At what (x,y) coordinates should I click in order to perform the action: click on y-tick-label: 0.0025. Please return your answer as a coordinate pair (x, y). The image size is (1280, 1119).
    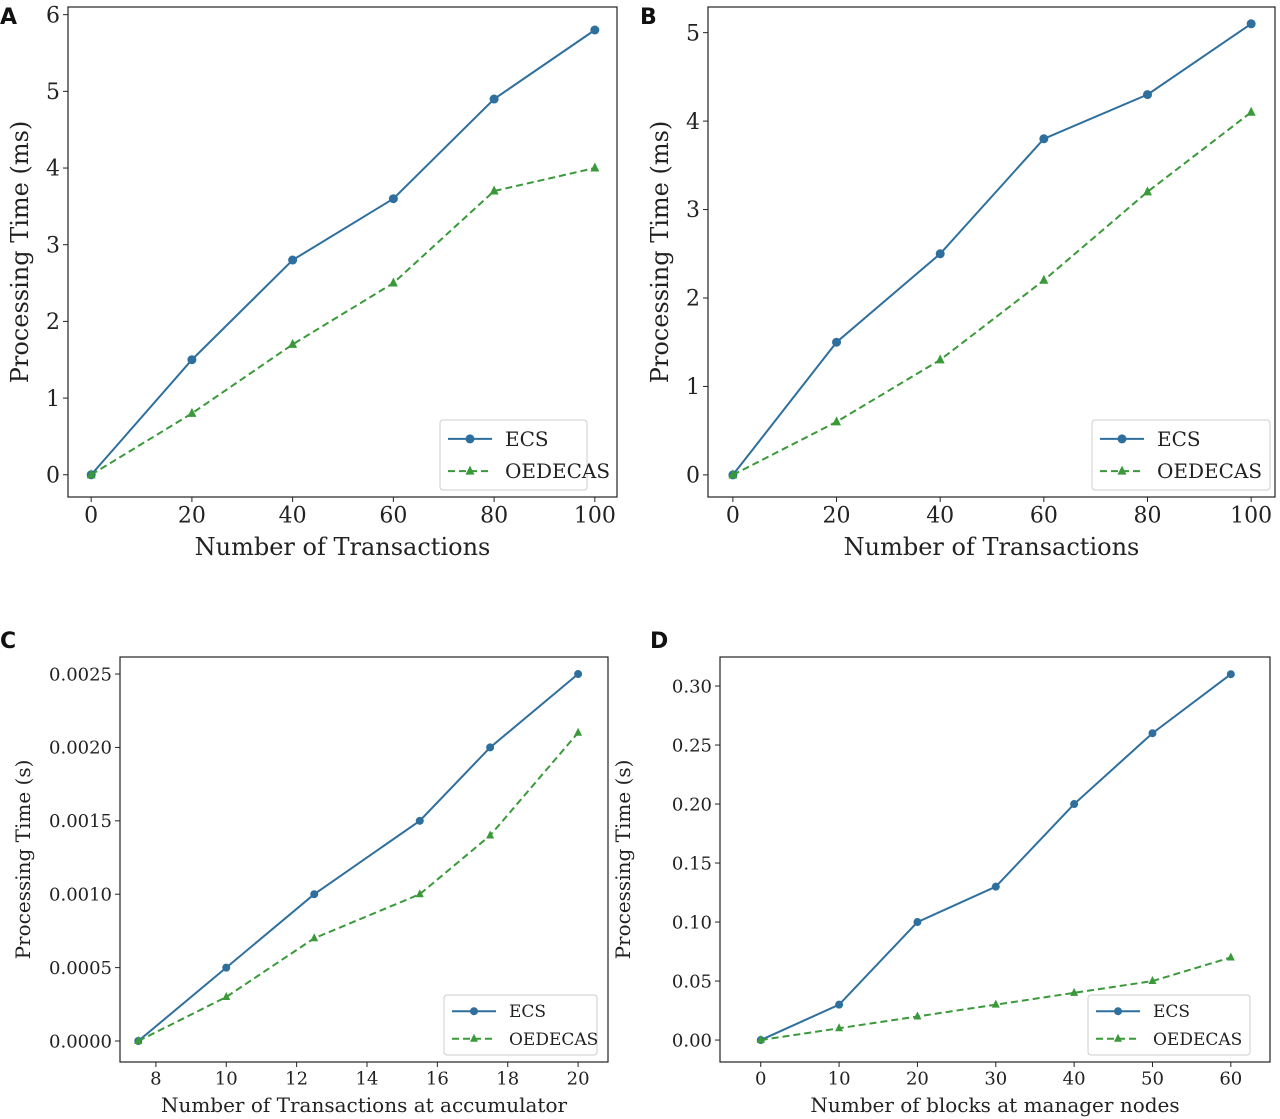
    Looking at the image, I should click on (80, 674).